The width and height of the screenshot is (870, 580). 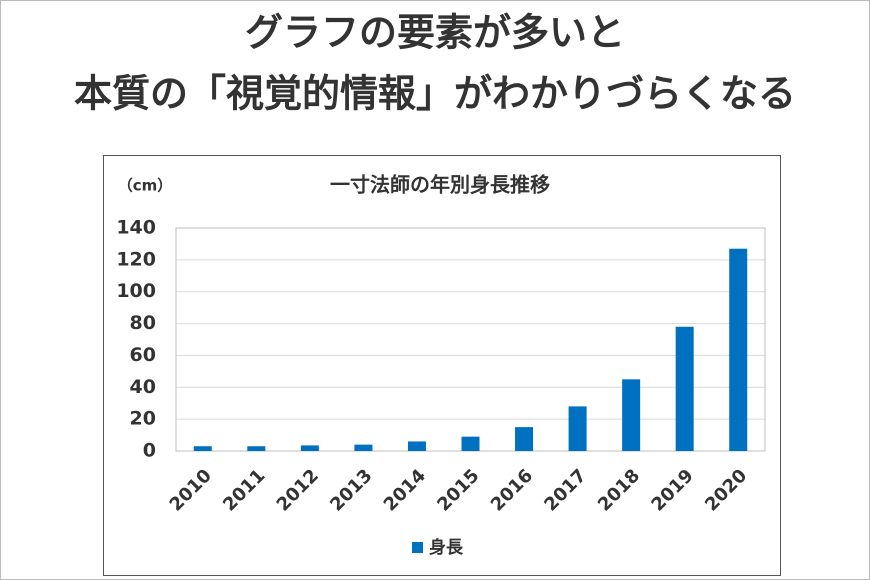 What do you see at coordinates (136, 259) in the screenshot?
I see `y-tick-label: 120` at bounding box center [136, 259].